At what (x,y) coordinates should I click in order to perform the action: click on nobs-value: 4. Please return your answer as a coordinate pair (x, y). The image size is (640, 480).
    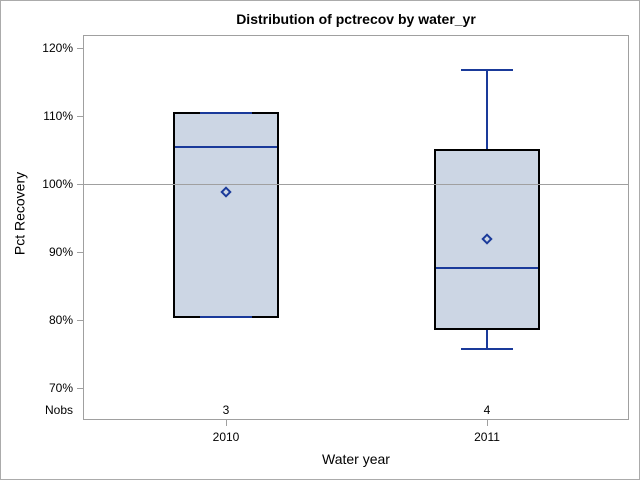
    Looking at the image, I should click on (487, 410).